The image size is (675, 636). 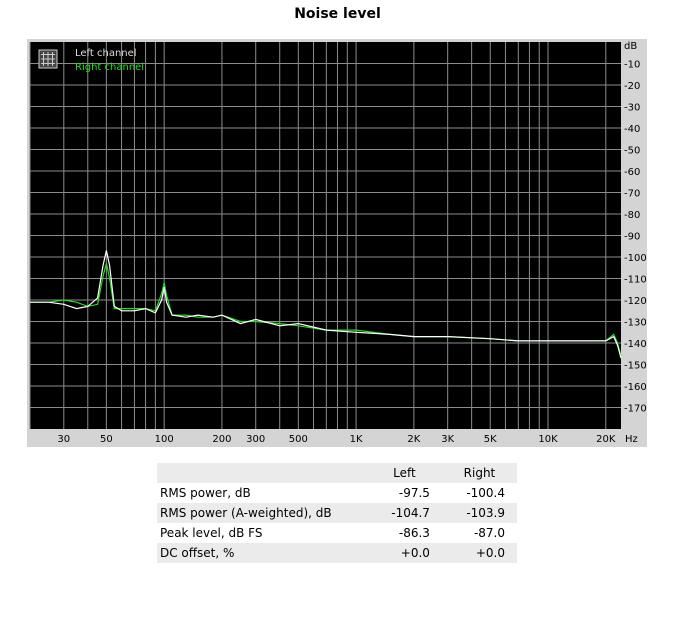 I want to click on table-row: RMS power (A-weighted), dB -104.7 -103.9, so click(x=337, y=513).